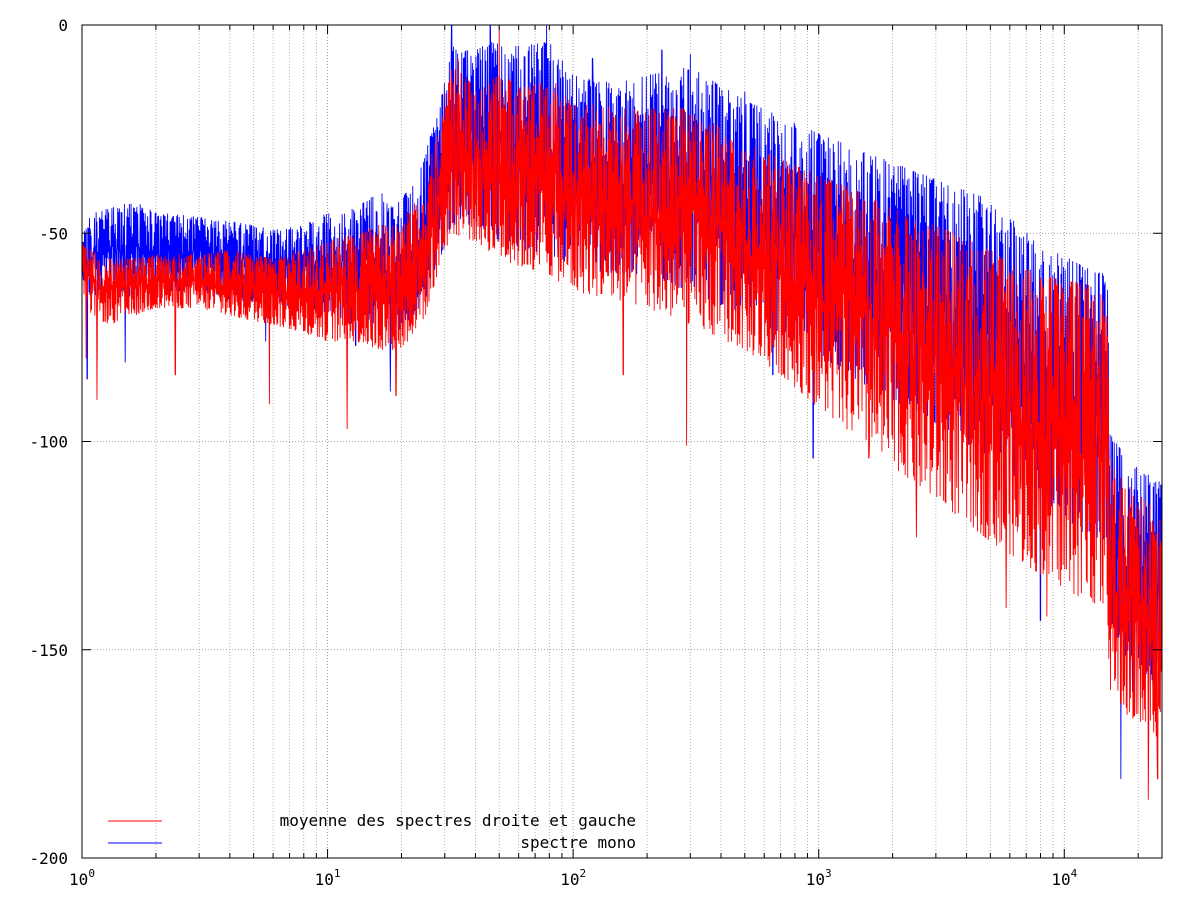 Image resolution: width=1200 pixels, height=900 pixels. Describe the element at coordinates (582, 873) in the screenshot. I see `x-tick-exponent: 2` at that location.